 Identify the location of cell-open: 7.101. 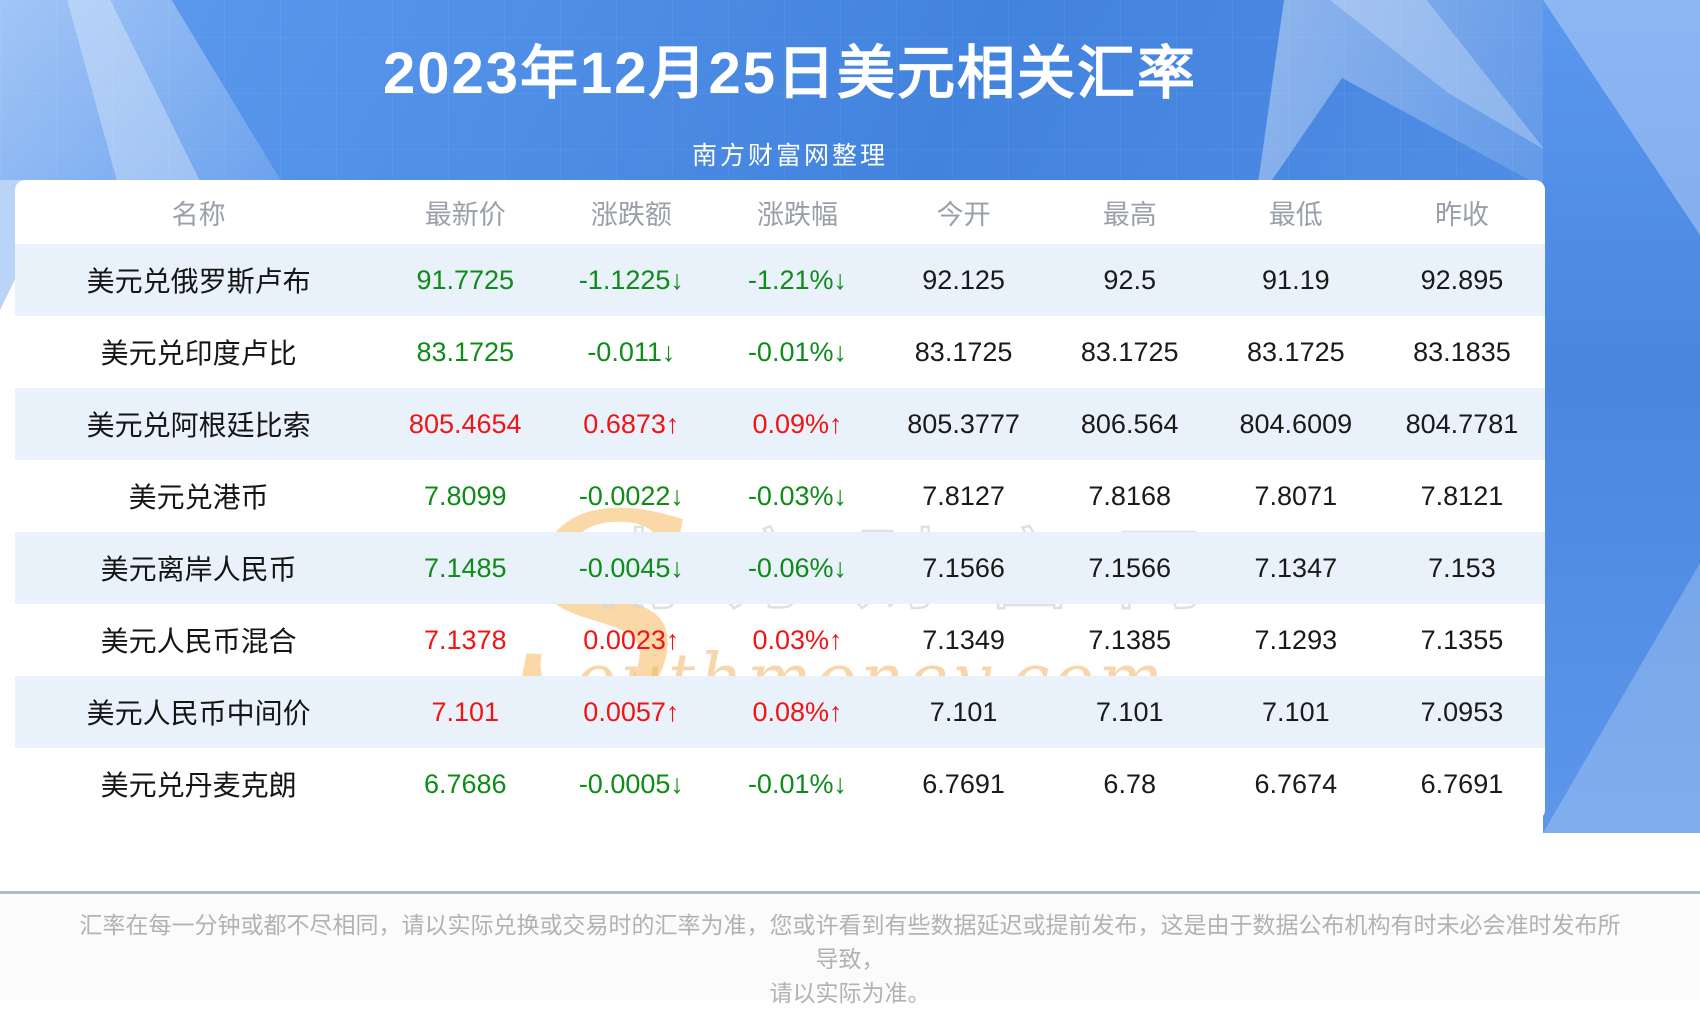
(963, 711).